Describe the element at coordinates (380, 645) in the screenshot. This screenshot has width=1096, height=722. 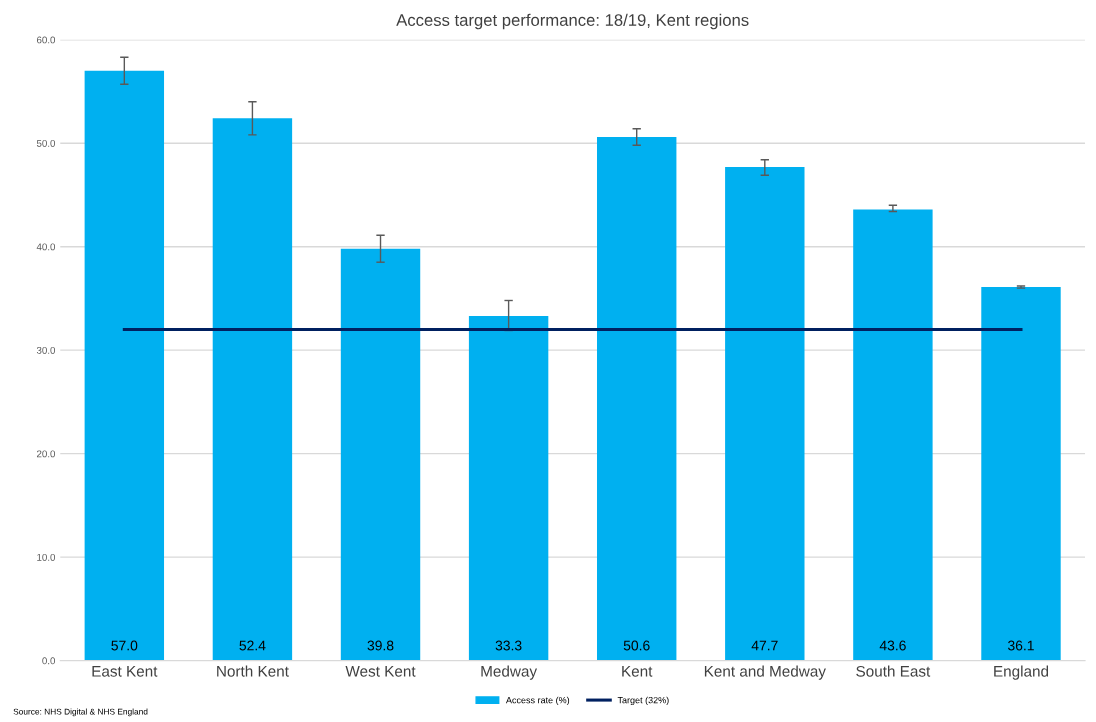
I see `data-label: 39.8` at that location.